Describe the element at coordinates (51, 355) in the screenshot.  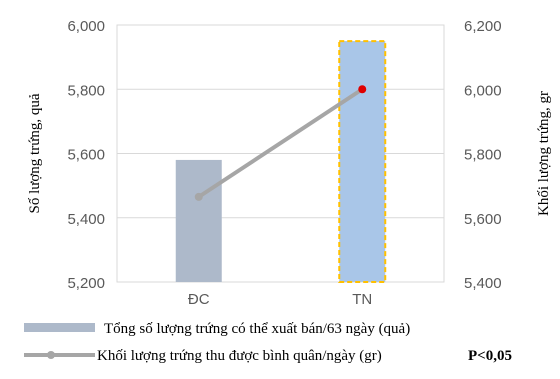
I see `legend-line-marker` at that location.